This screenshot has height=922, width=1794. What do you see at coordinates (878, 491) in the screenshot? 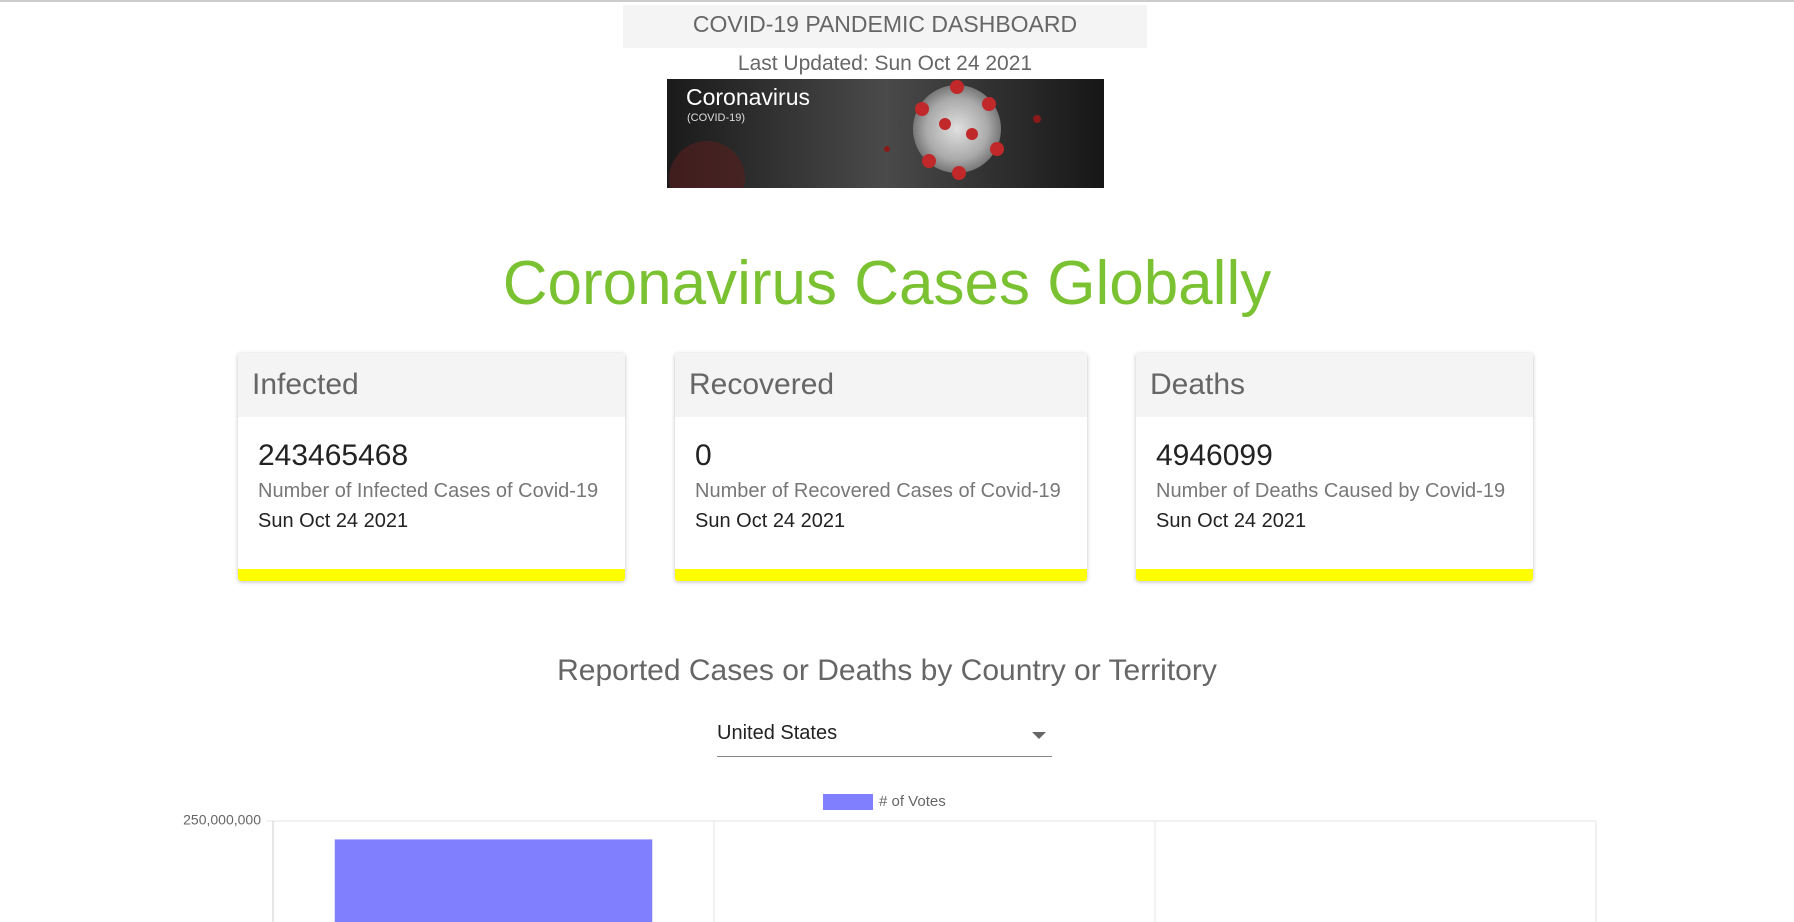
I see `card-description: Number of Recovered Cases of Covid-19` at bounding box center [878, 491].